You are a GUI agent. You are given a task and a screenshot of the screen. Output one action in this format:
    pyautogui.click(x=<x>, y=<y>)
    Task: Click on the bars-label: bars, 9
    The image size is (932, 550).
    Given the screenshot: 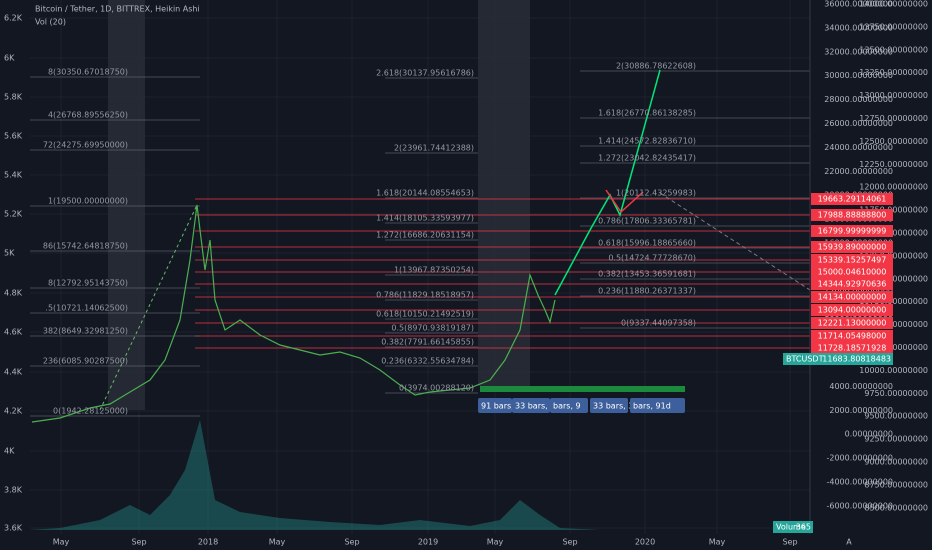 What is the action you would take?
    pyautogui.click(x=567, y=406)
    